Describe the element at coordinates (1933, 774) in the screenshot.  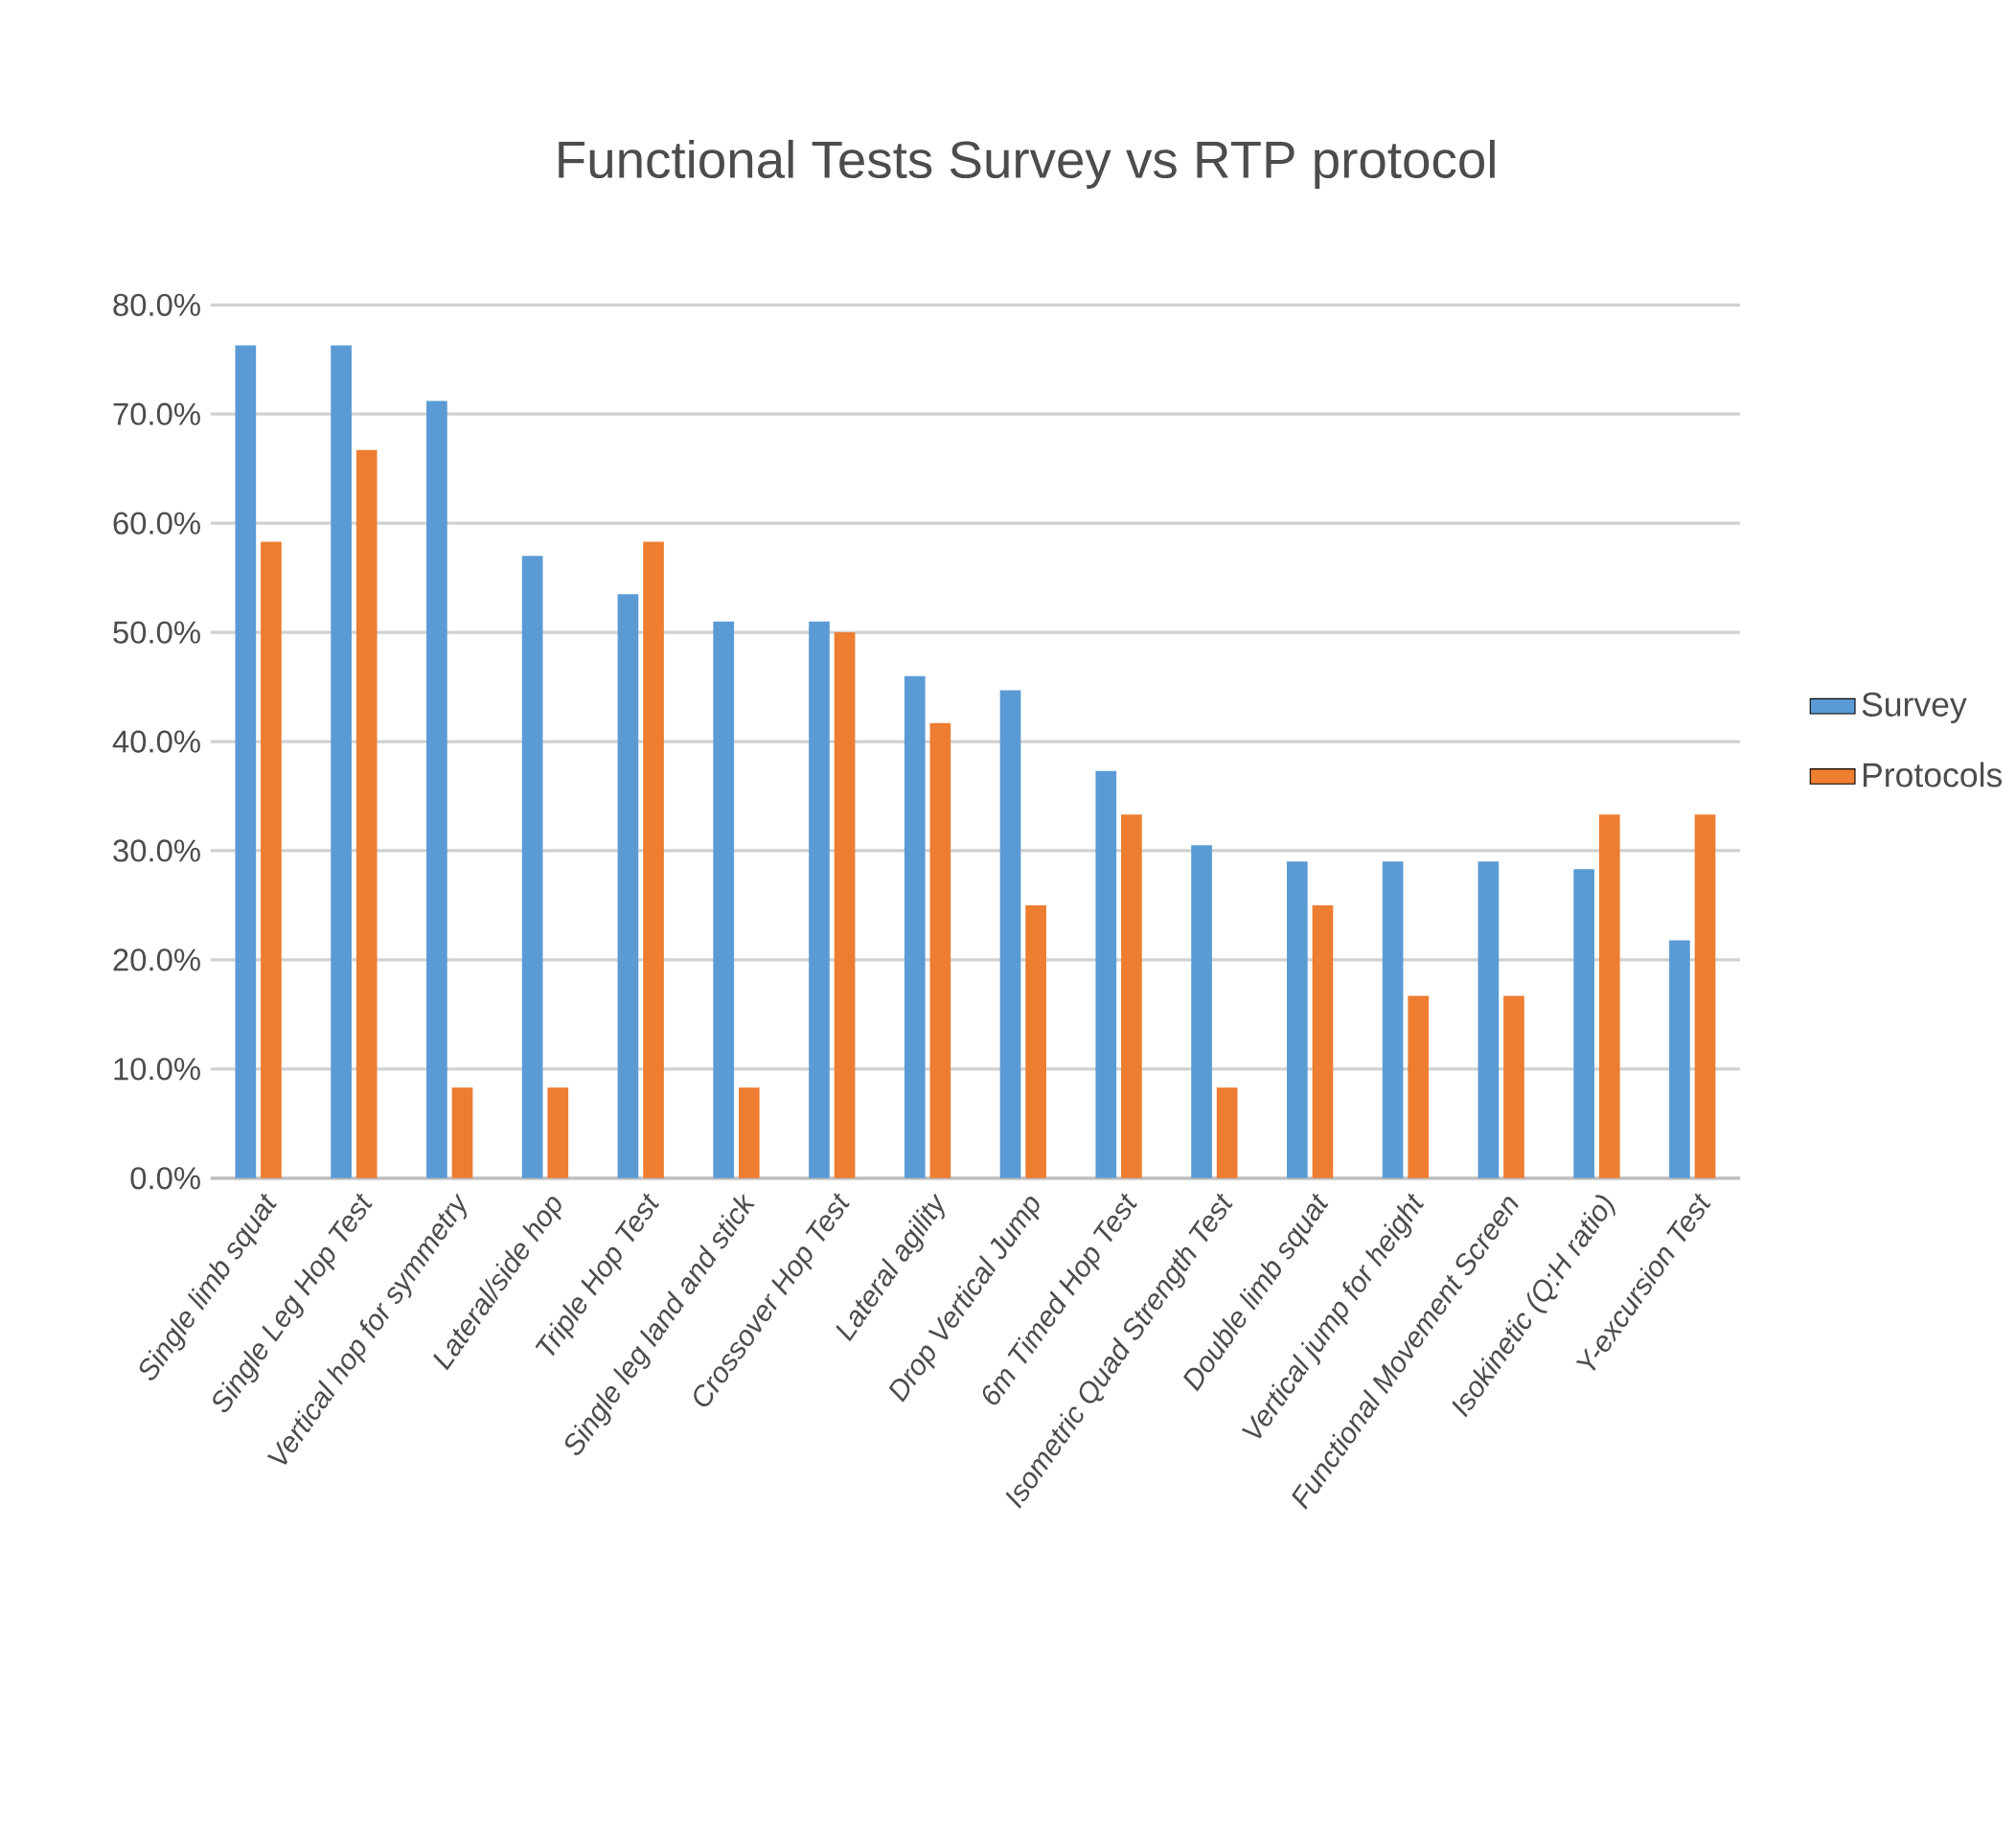
I see `legend-label: Protocols` at that location.